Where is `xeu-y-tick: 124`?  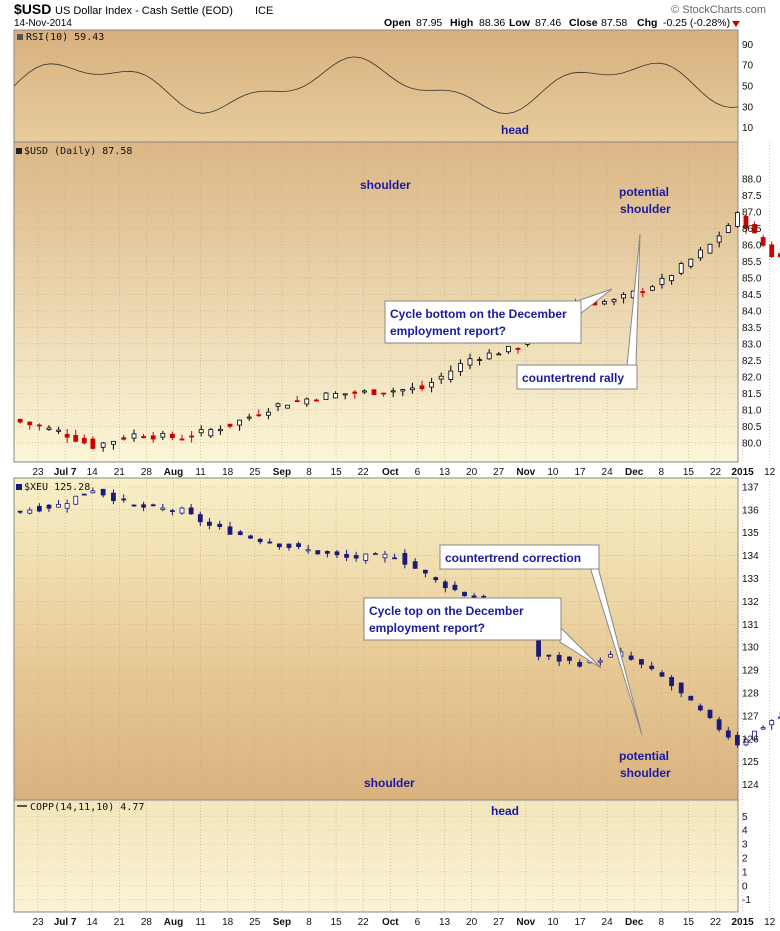
xeu-y-tick: 124 is located at coordinates (750, 785).